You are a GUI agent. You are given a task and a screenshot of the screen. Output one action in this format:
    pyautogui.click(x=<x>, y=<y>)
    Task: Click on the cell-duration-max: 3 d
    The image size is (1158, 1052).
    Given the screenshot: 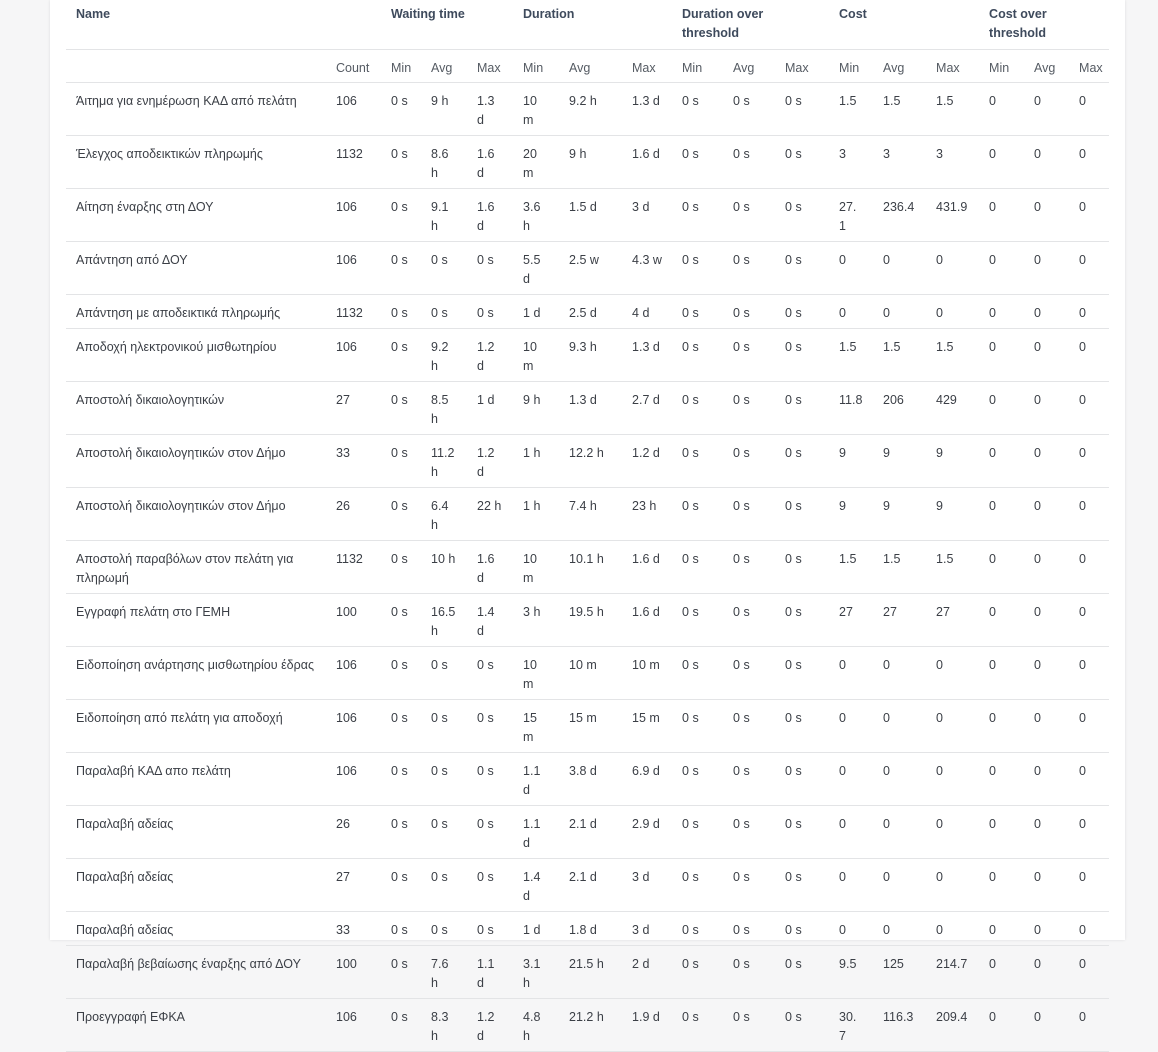 What is the action you would take?
    pyautogui.click(x=641, y=930)
    